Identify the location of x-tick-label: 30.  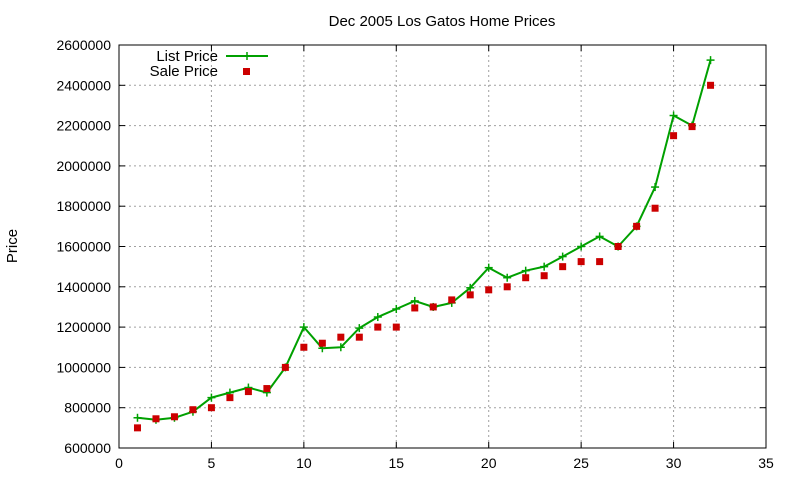
(674, 463).